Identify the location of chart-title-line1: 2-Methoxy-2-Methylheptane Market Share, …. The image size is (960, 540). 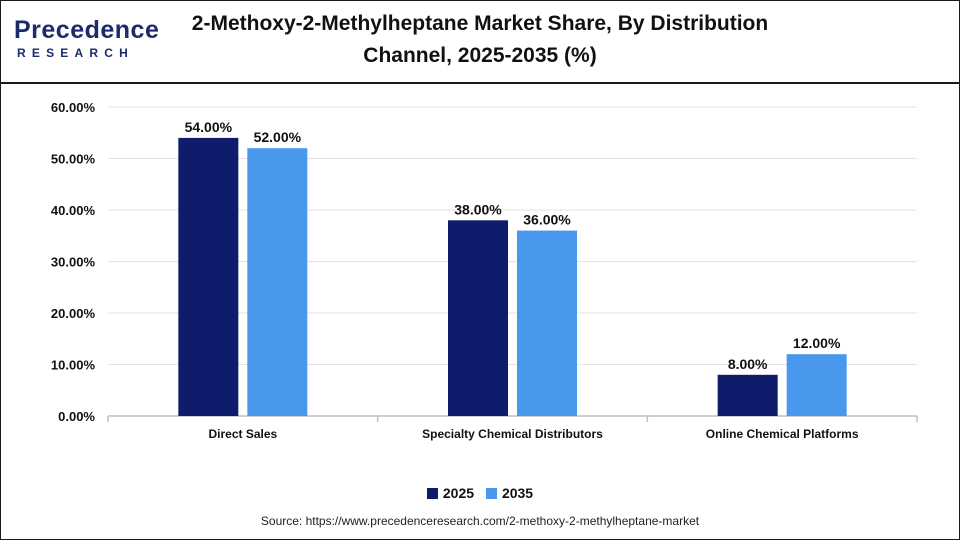
(480, 23).